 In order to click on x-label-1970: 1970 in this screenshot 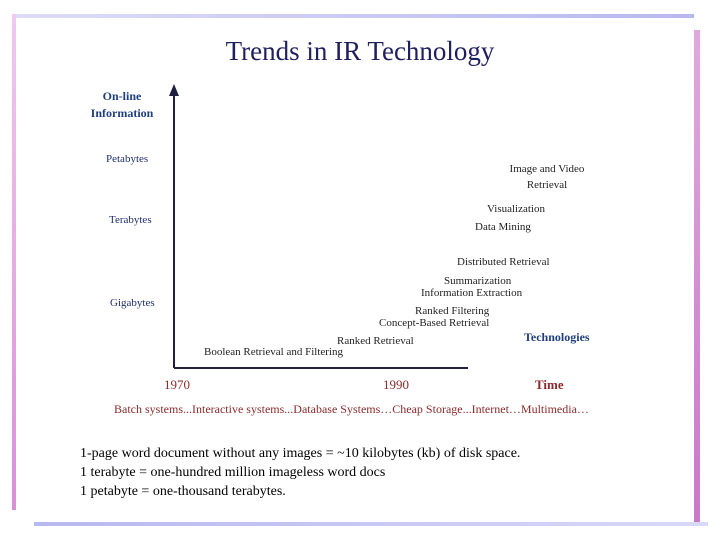, I will do `click(177, 384)`.